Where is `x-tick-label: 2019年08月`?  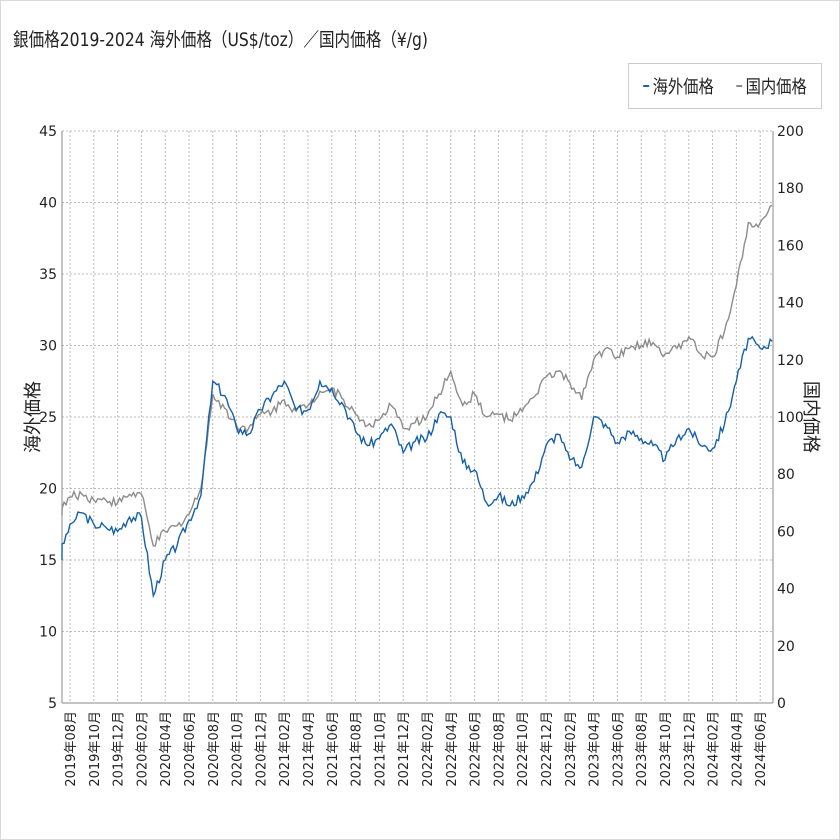 x-tick-label: 2019年08月 is located at coordinates (71, 749).